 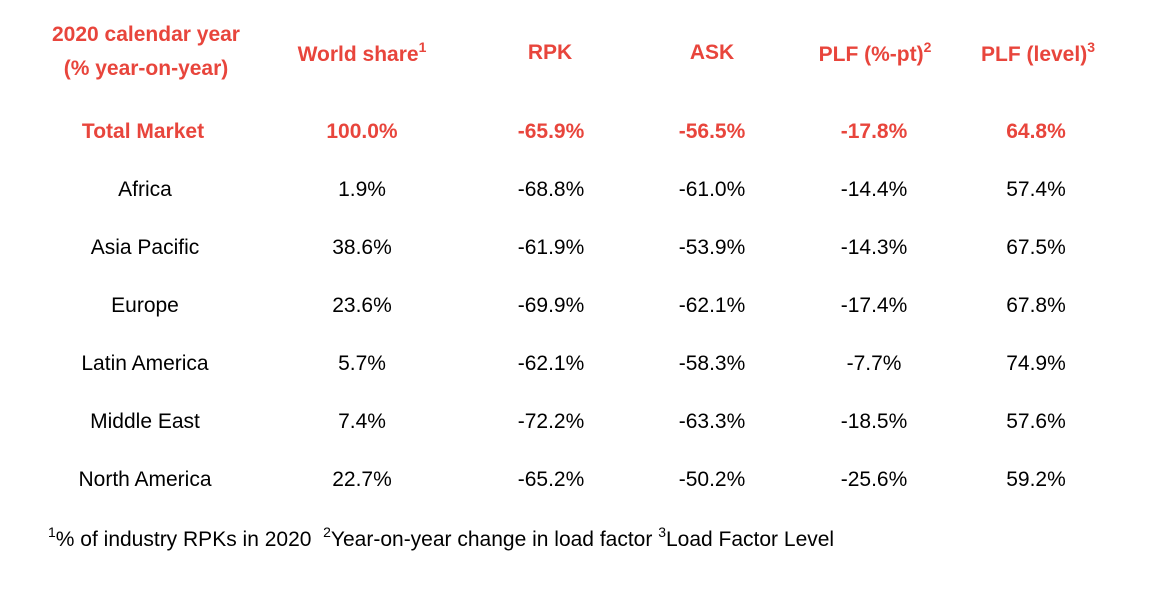 What do you see at coordinates (145, 189) in the screenshot?
I see `cell-region: Africa` at bounding box center [145, 189].